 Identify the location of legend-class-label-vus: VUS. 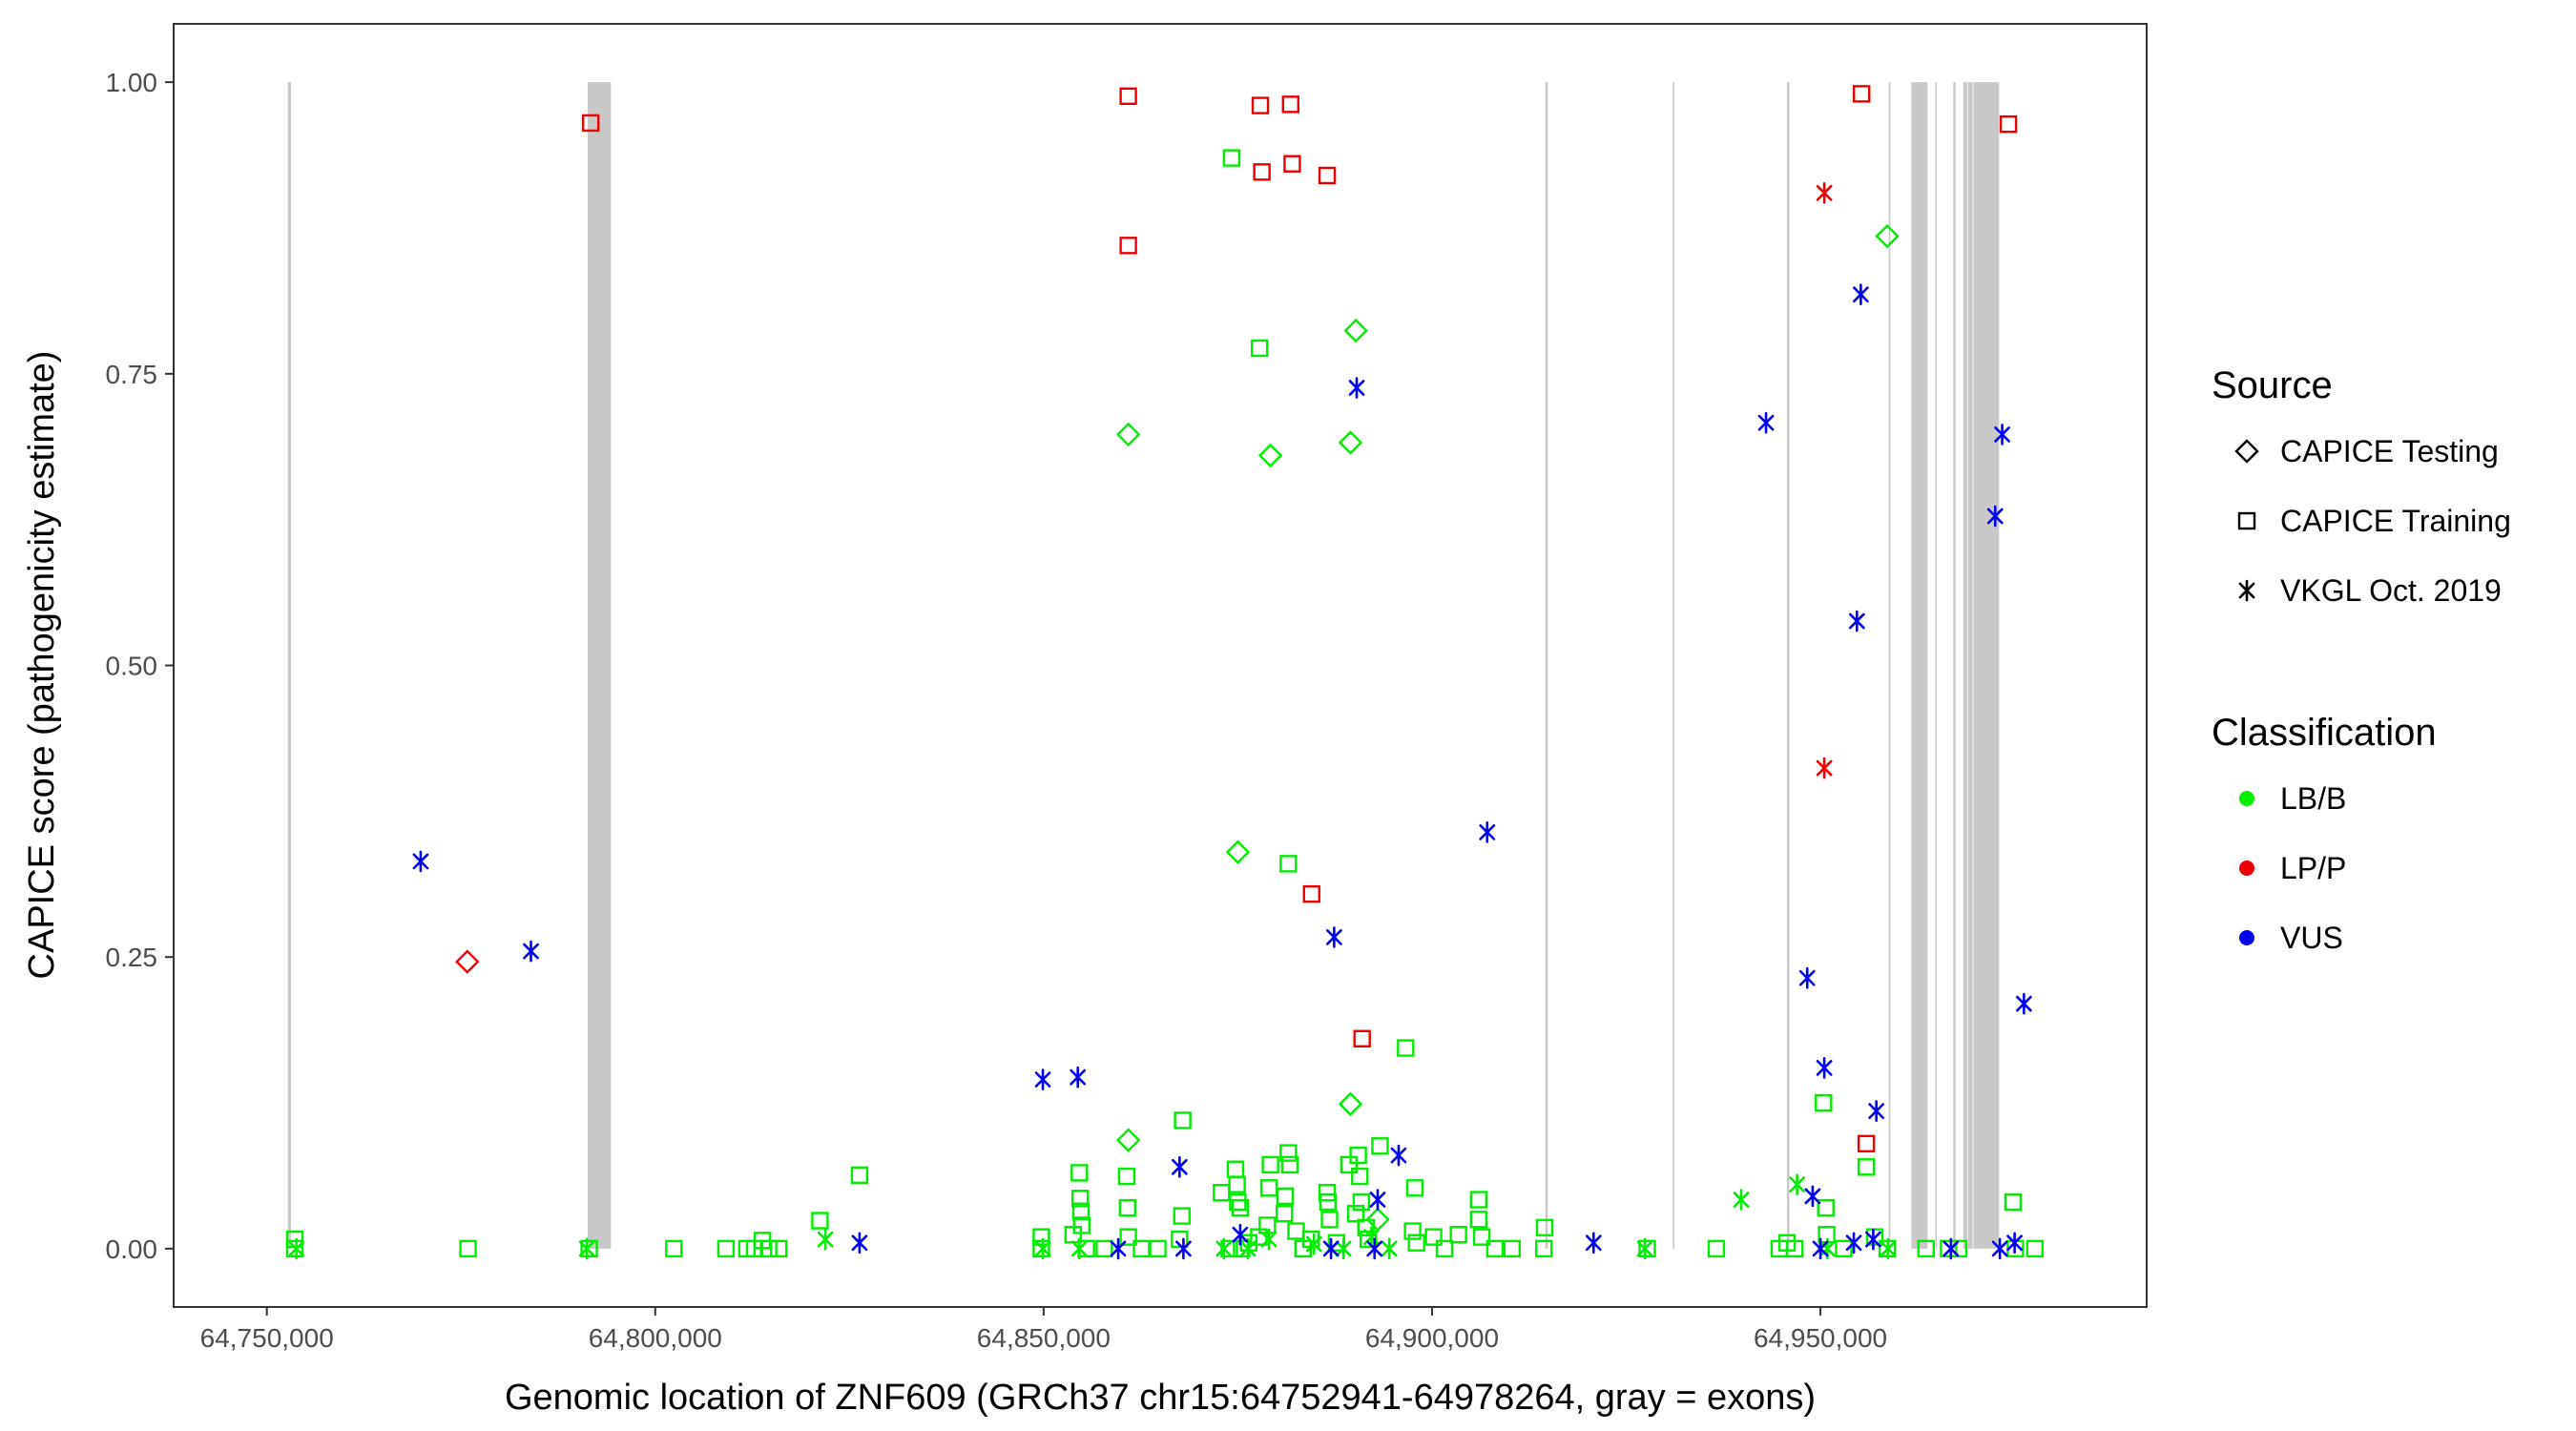
(2311, 938).